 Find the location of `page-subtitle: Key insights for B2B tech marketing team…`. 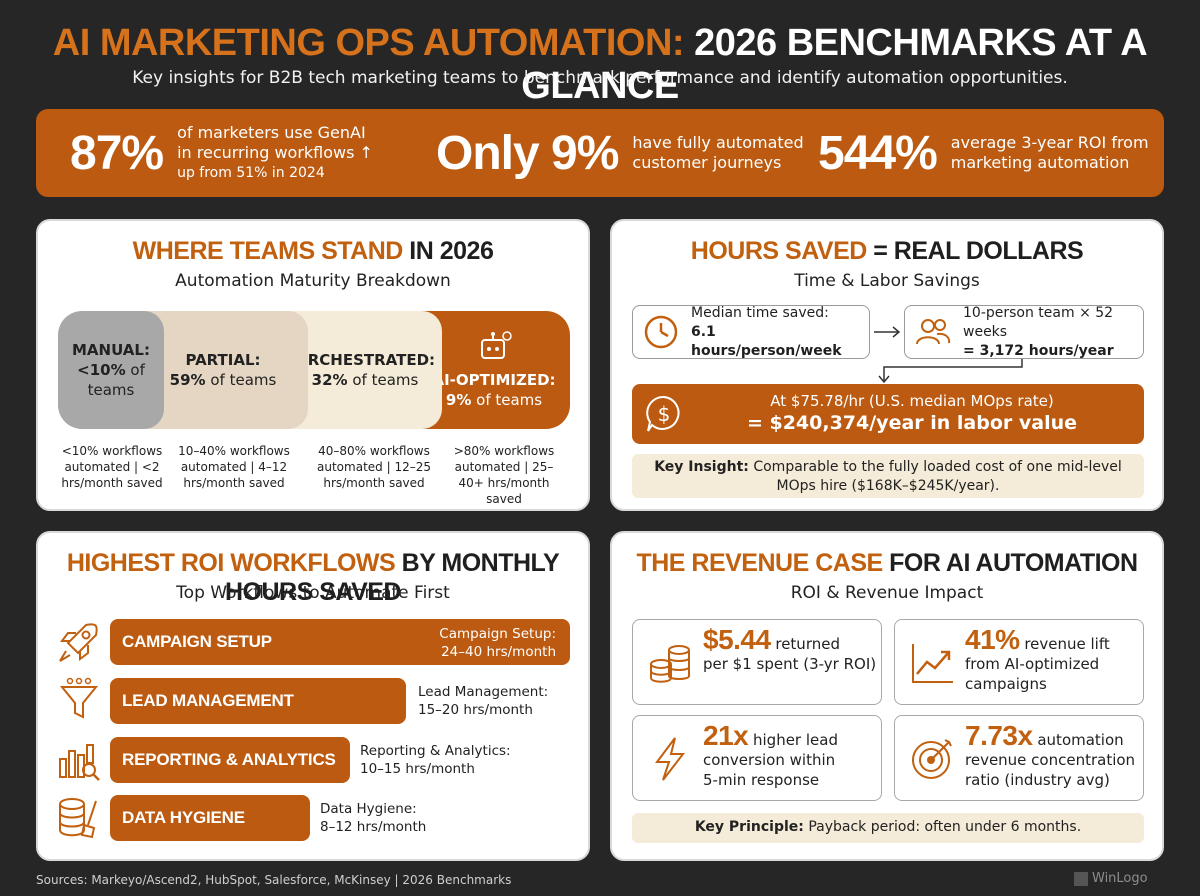

page-subtitle: Key insights for B2B tech marketing team… is located at coordinates (600, 78).